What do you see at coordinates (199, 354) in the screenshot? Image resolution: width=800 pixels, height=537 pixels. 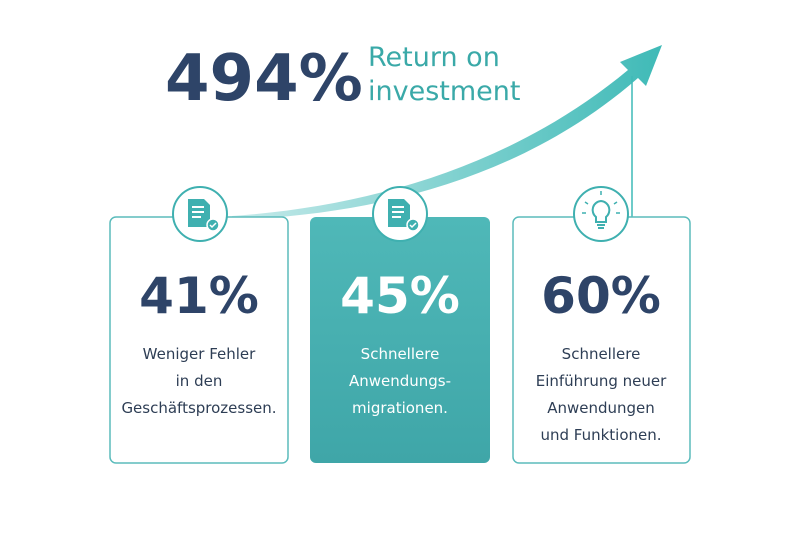 I see `card-text: Weniger Fehler` at bounding box center [199, 354].